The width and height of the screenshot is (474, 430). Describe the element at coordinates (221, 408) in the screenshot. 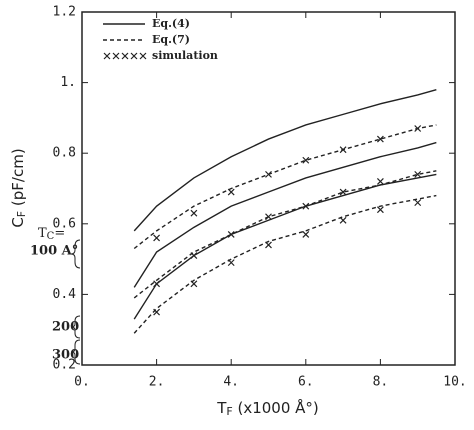

I see `x-label-main: T` at that location.